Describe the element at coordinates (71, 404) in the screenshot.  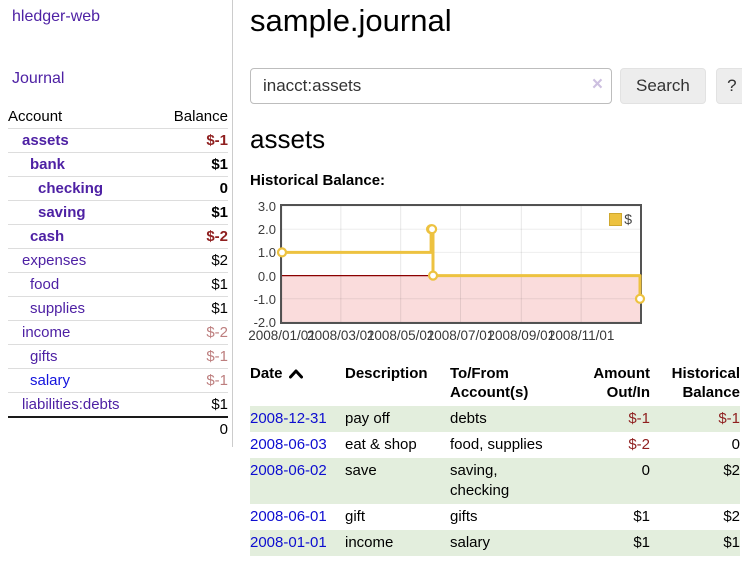
I see `sidebar-account-link-liabilities-debts: liabilities:debts` at that location.